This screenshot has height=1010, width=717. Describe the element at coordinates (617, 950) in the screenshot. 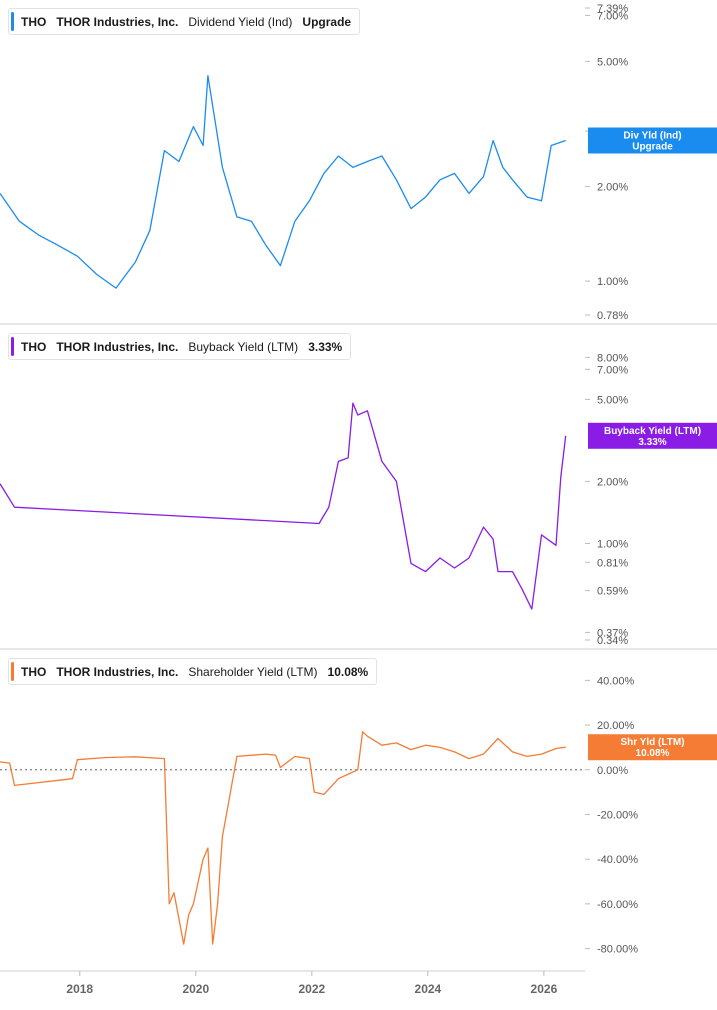

I see `y-tick-label: -80.00%` at that location.